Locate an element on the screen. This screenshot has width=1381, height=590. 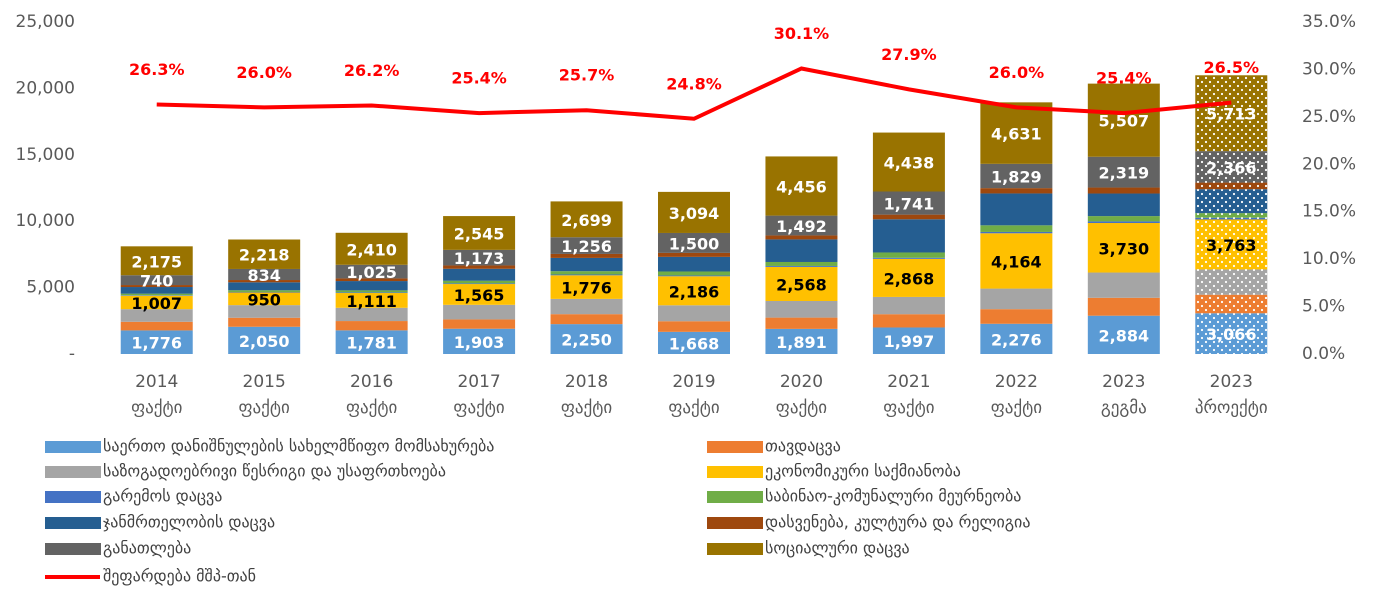
x-tick-label: 2020 ფაქტი is located at coordinates (801, 395).